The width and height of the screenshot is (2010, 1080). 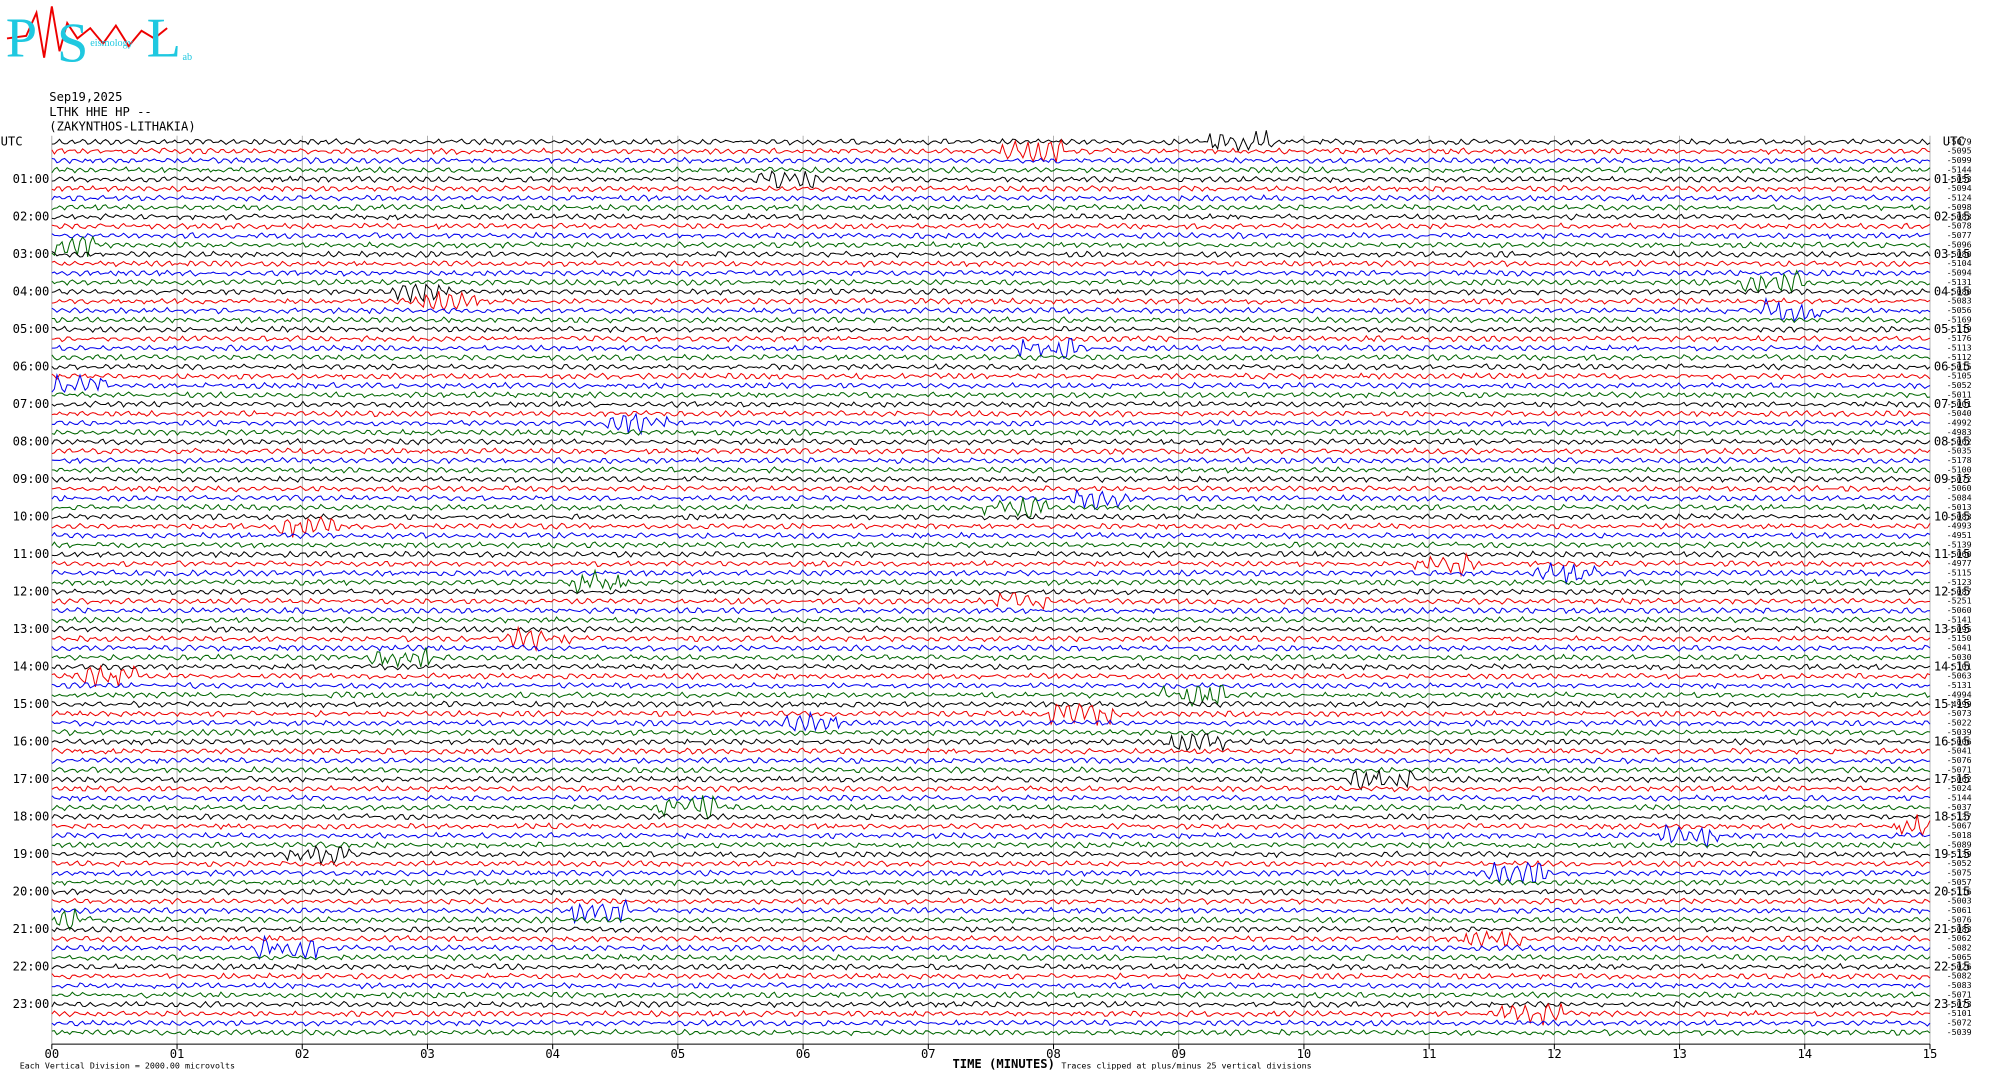 What do you see at coordinates (1959, 235) in the screenshot?
I see `trace-offset: -5077` at bounding box center [1959, 235].